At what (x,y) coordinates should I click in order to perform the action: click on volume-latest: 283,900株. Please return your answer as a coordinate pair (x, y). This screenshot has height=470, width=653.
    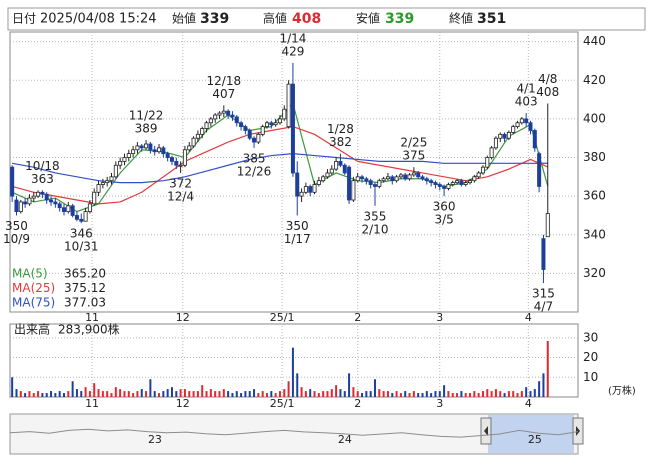
    Looking at the image, I should click on (89, 329).